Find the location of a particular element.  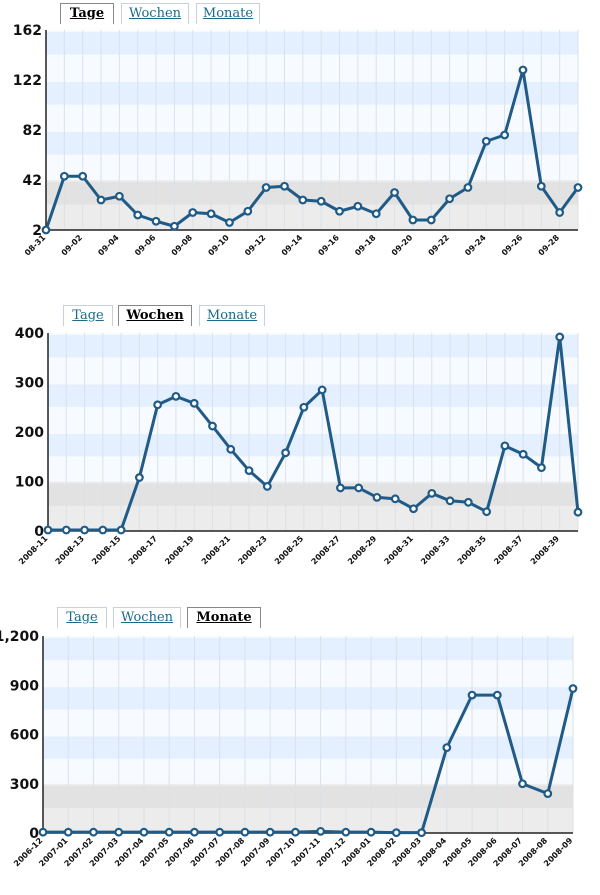

x-tick-label: 09-12 is located at coordinates (255, 245).